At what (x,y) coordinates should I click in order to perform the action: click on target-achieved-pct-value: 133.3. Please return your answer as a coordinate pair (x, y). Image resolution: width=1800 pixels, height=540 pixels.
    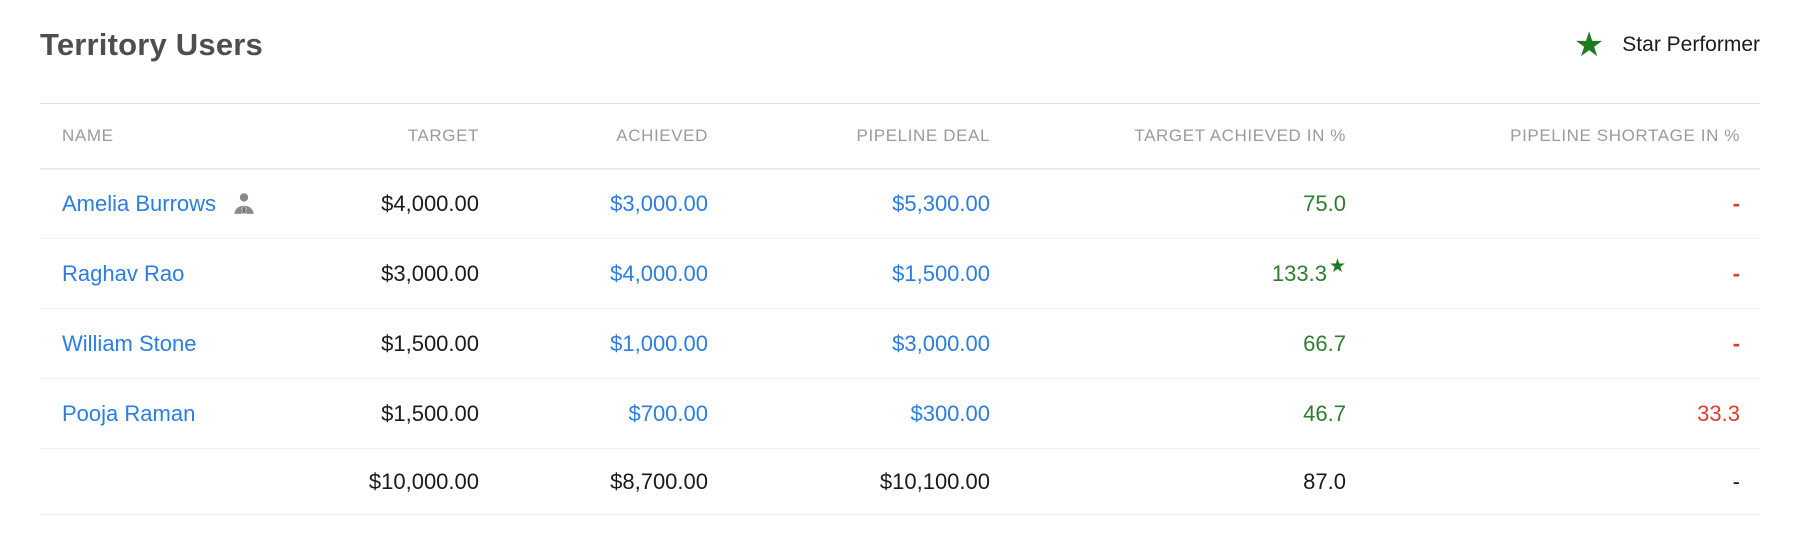
    Looking at the image, I should click on (1299, 273).